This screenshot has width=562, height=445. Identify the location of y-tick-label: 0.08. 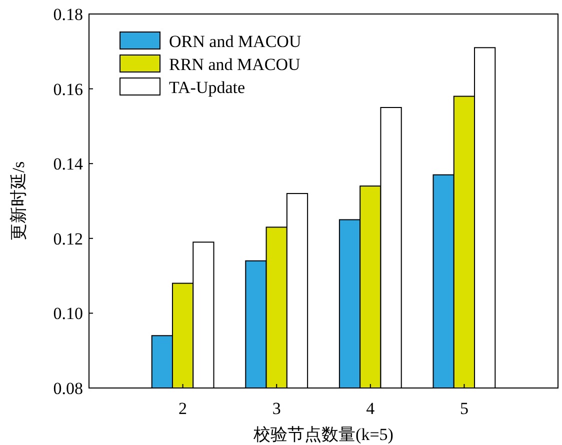
(68, 388).